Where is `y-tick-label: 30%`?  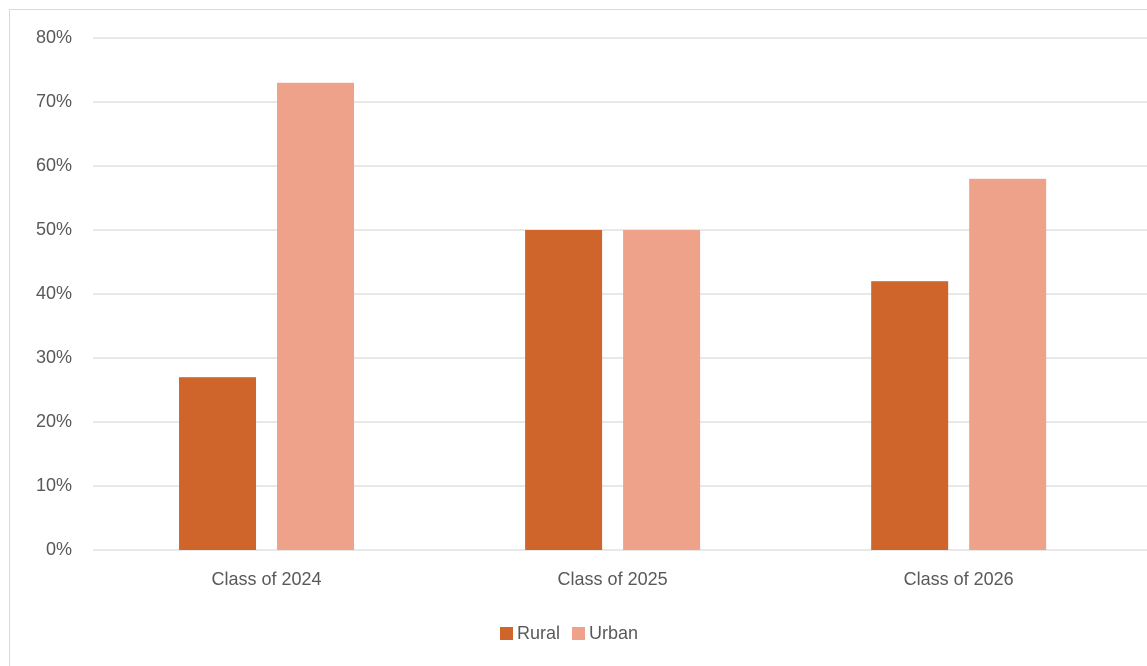 y-tick-label: 30% is located at coordinates (54, 357).